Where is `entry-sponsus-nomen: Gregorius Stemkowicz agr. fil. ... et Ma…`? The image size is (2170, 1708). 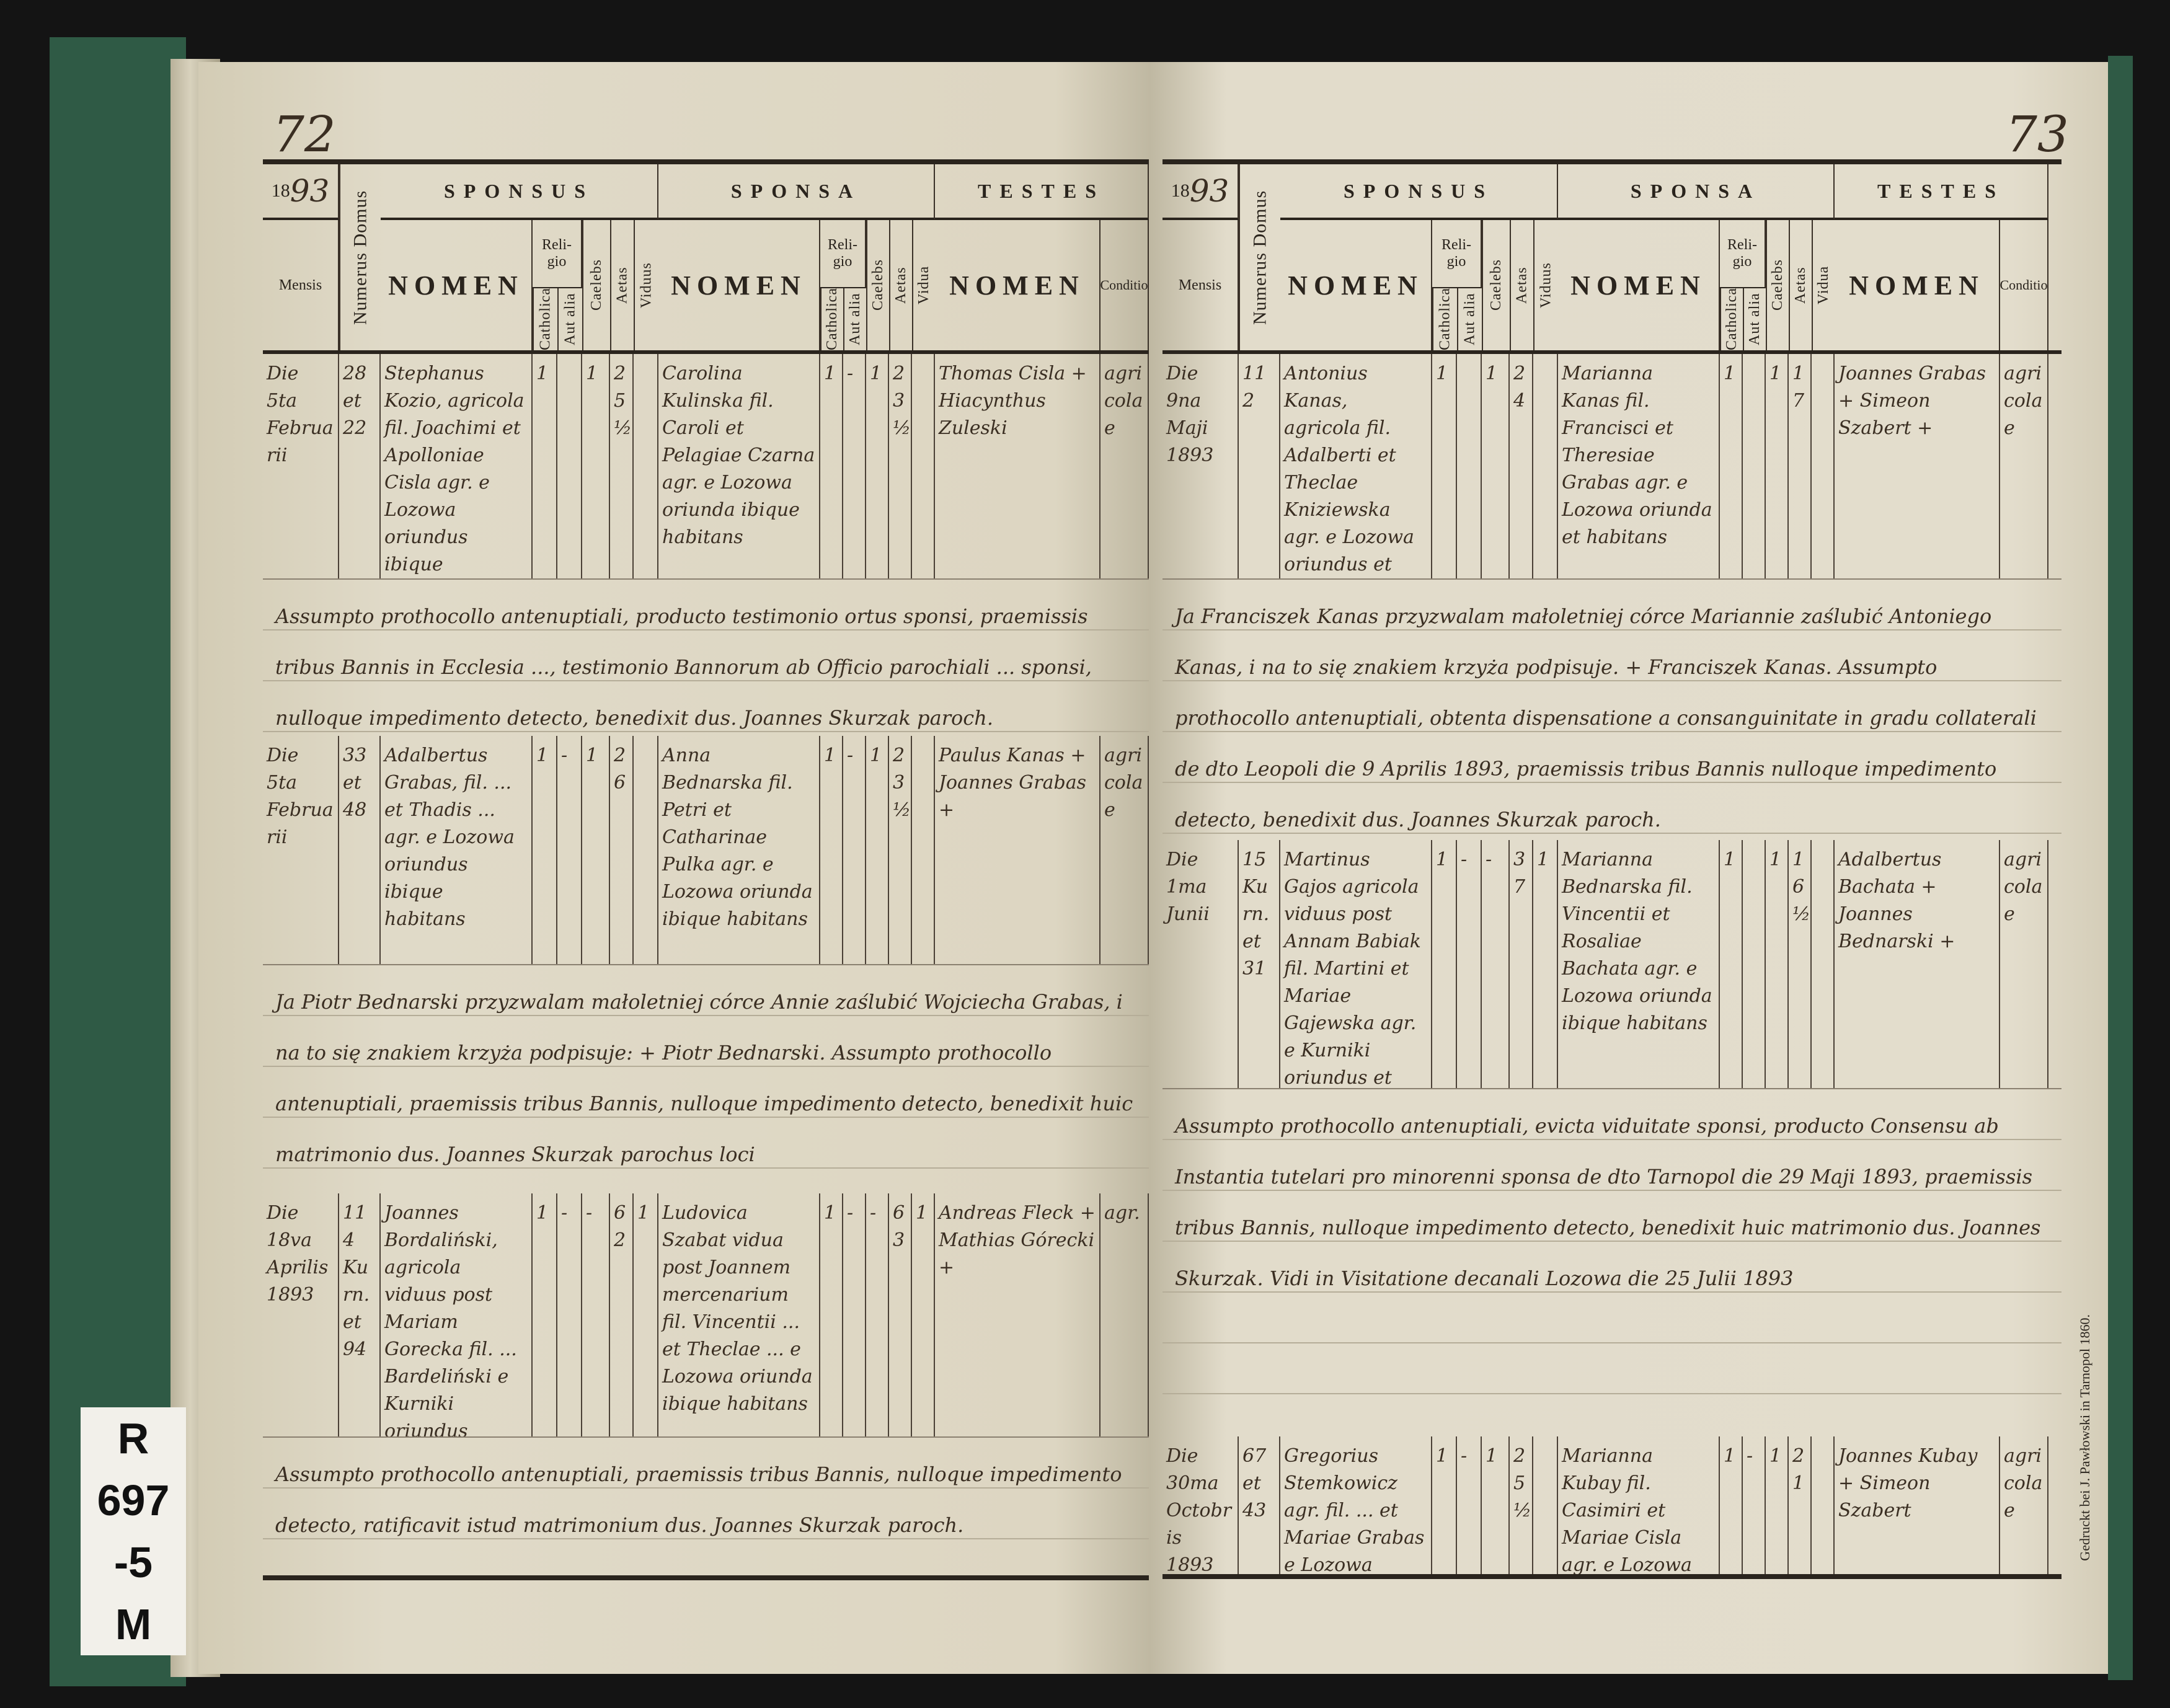 entry-sponsus-nomen: Gregorius Stemkowicz agr. fil. ... et Ma… is located at coordinates (1356, 1505).